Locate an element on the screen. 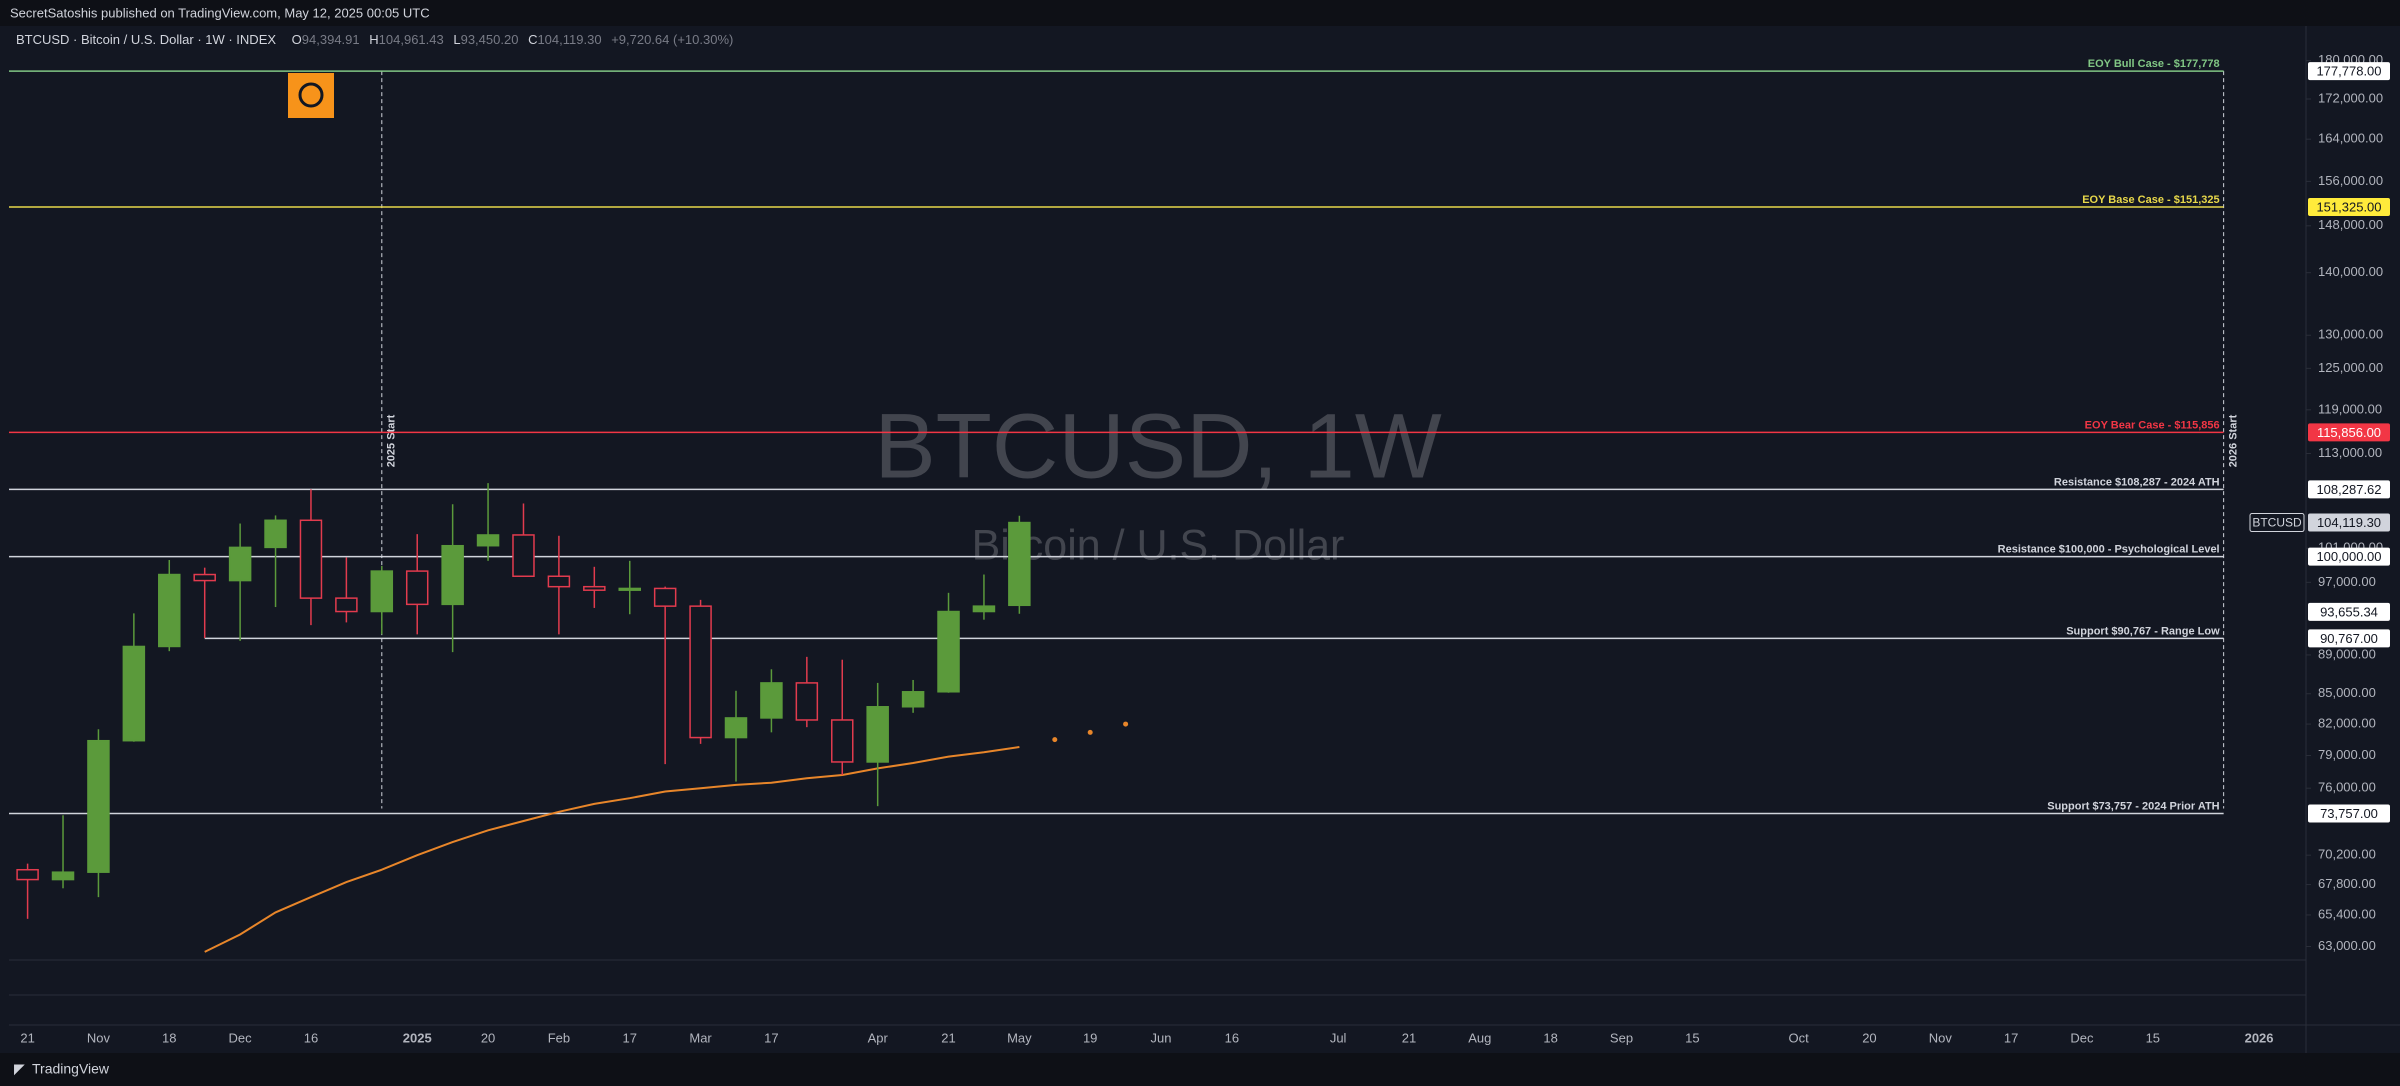 This screenshot has width=2400, height=1086. x-tick-label: Jul is located at coordinates (1338, 1037).